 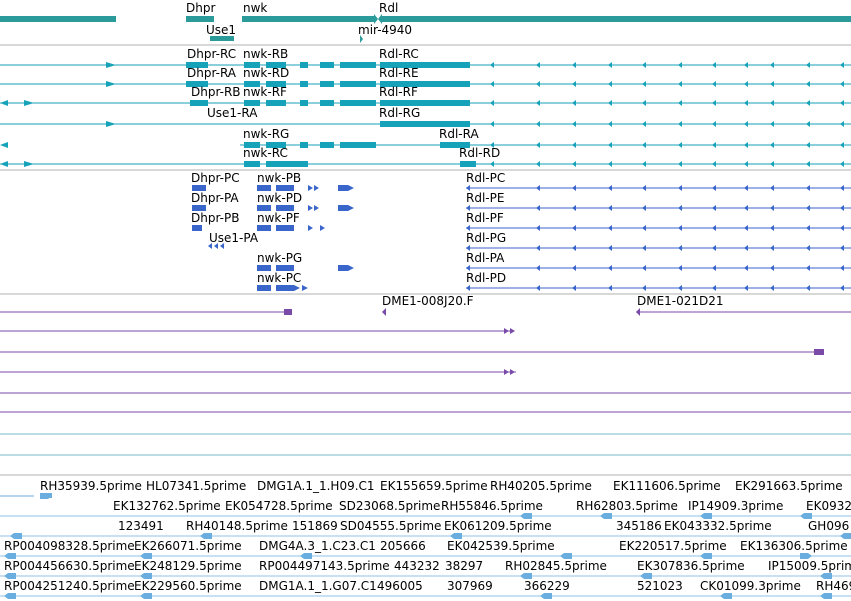 I want to click on gene-use1, so click(x=222, y=38).